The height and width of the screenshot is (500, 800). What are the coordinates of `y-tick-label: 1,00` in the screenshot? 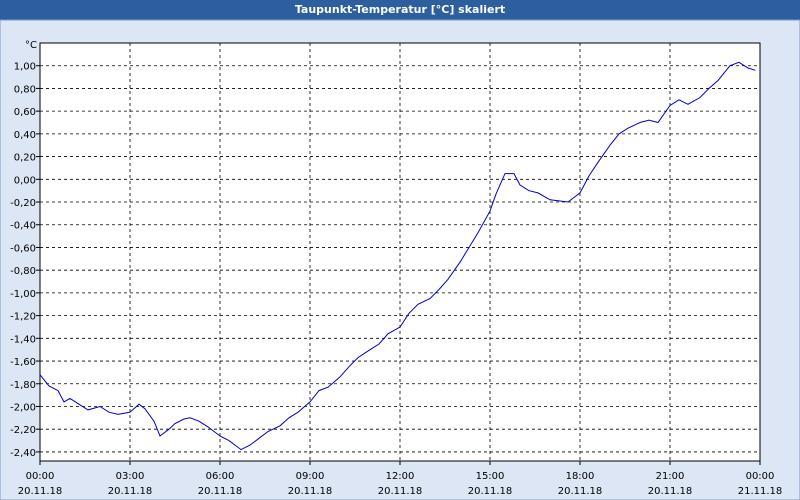 It's located at (25, 67).